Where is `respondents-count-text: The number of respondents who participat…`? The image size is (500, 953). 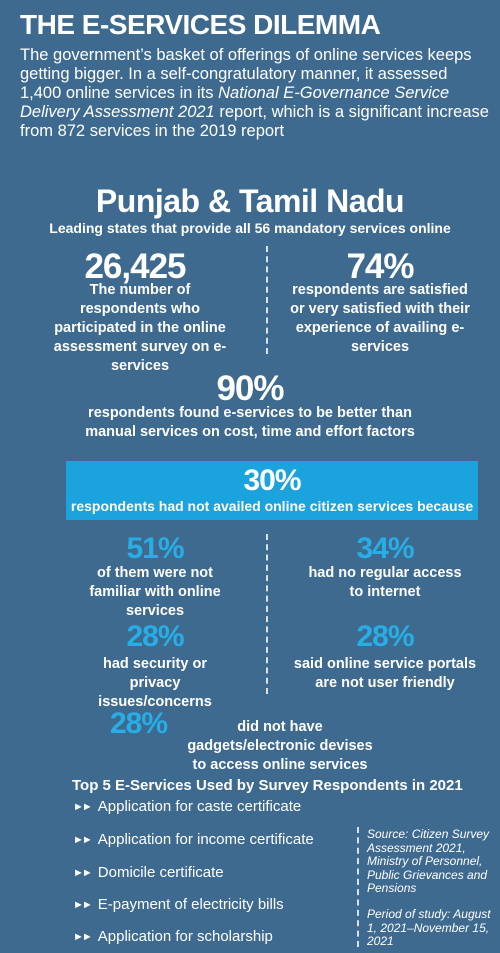 respondents-count-text: The number of respondents who participat… is located at coordinates (140, 328).